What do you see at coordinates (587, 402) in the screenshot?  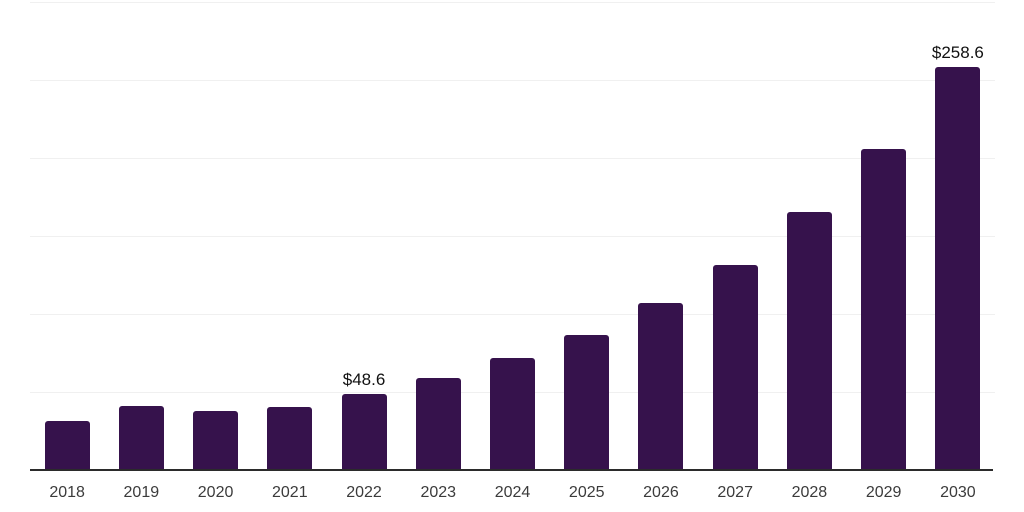 I see `bar-2025` at bounding box center [587, 402].